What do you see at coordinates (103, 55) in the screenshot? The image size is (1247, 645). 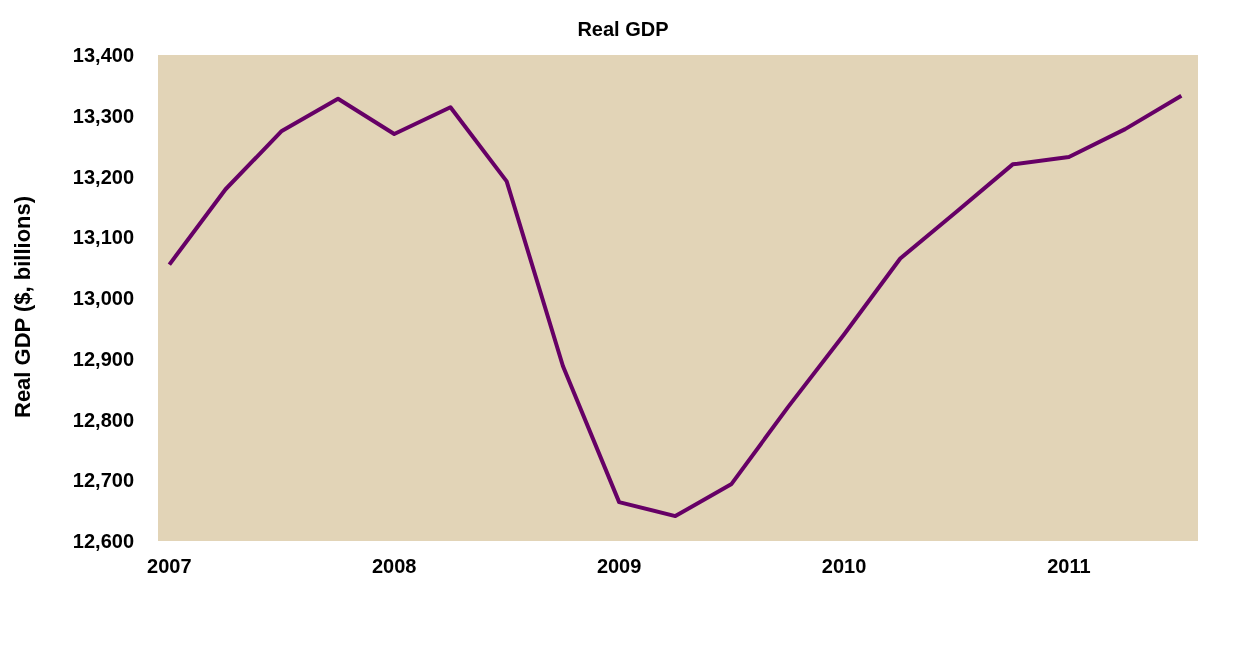 I see `y-tick-label: 13,400` at bounding box center [103, 55].